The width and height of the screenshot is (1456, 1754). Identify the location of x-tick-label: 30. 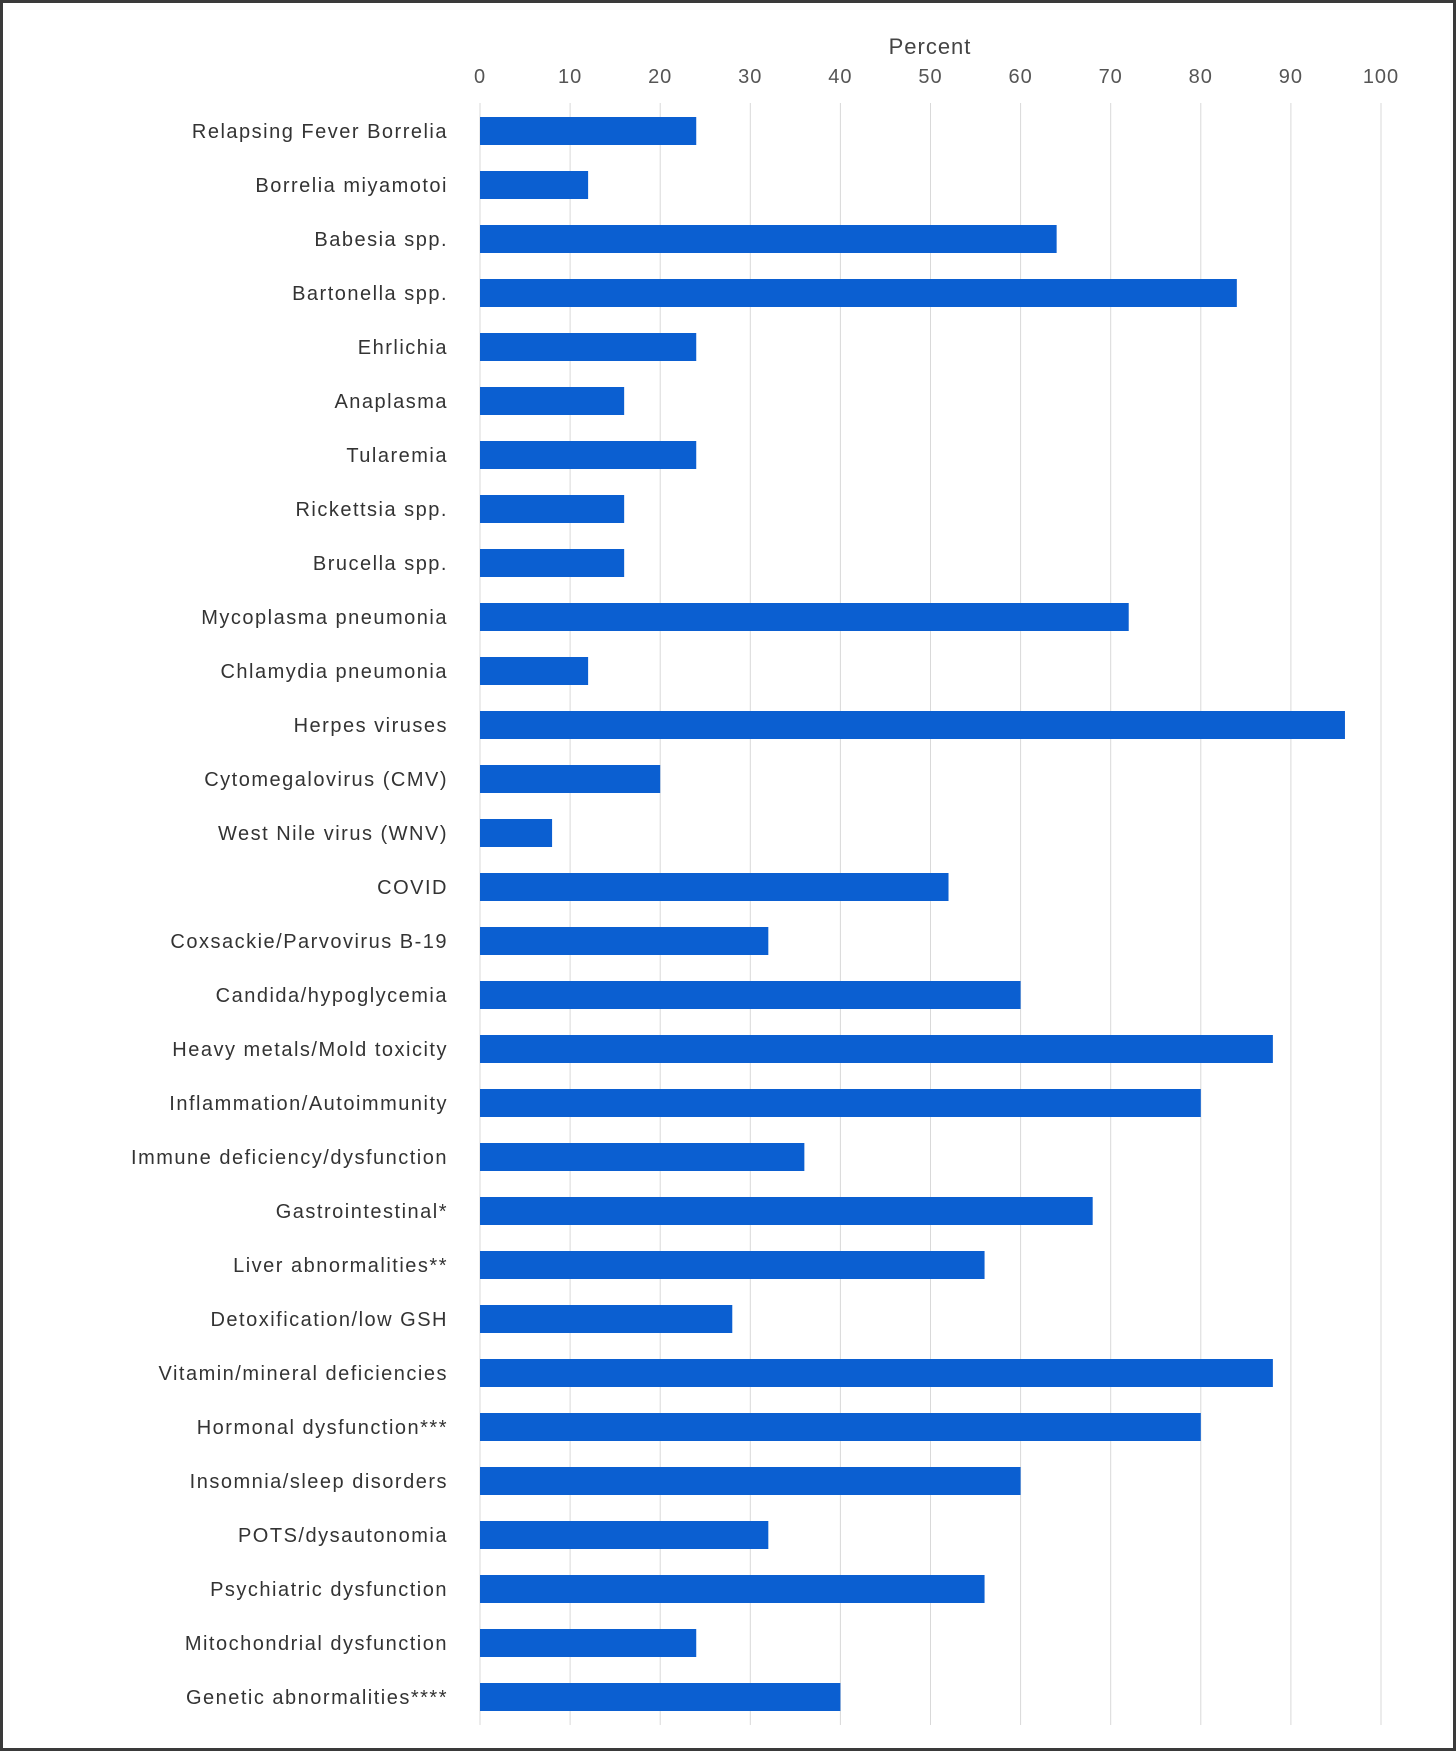
(750, 77).